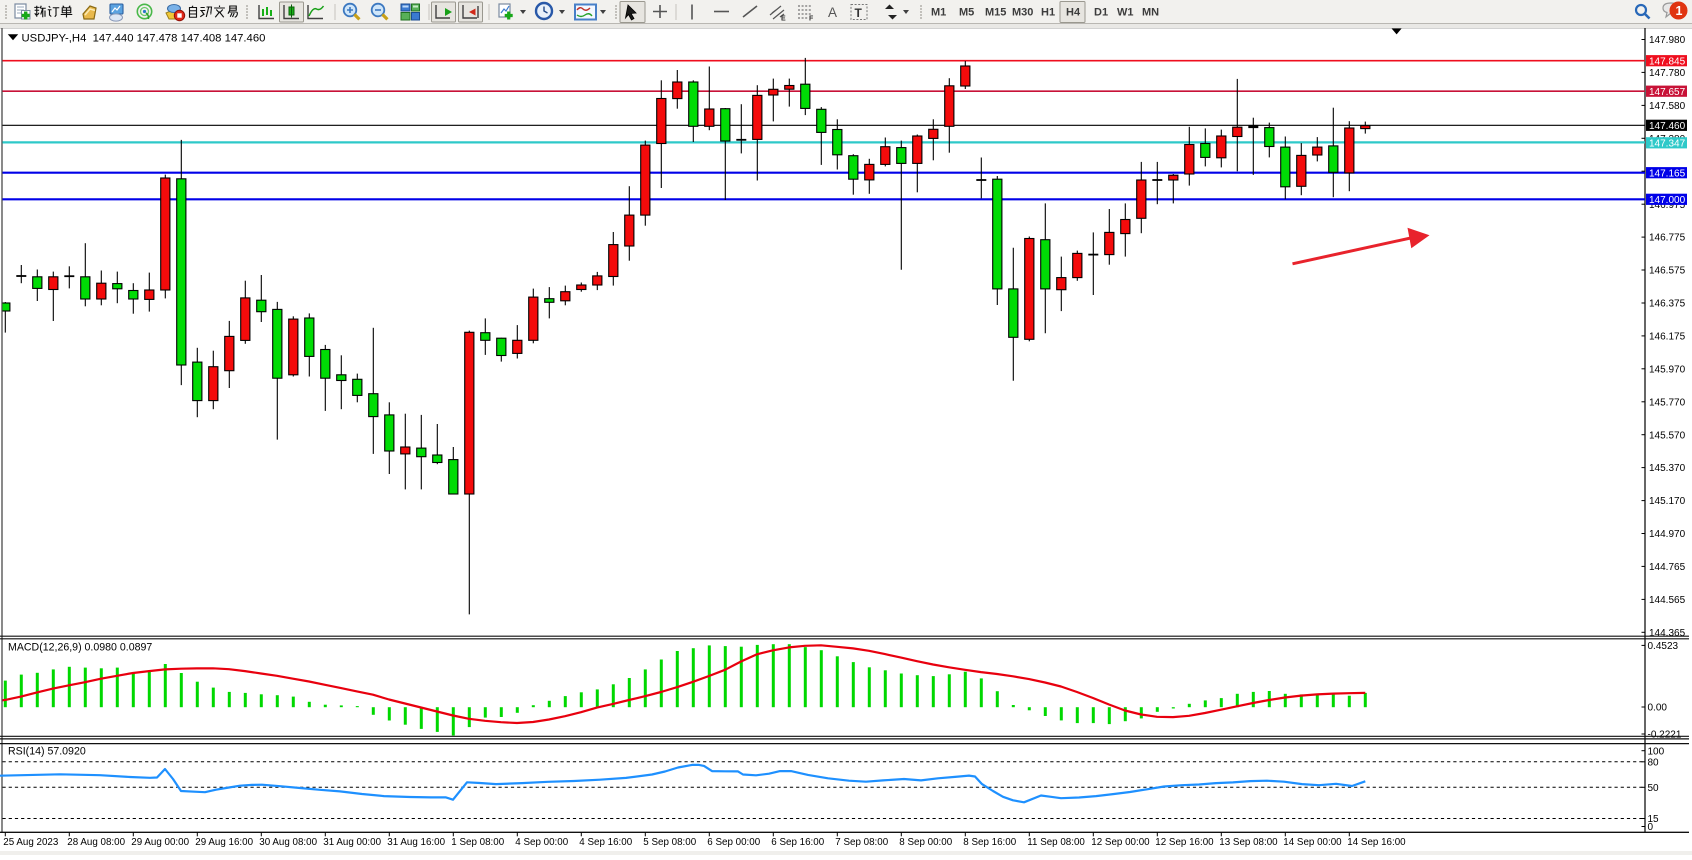 Image resolution: width=1692 pixels, height=860 pixels. What do you see at coordinates (1150, 13) in the screenshot?
I see `svg-text: MN` at bounding box center [1150, 13].